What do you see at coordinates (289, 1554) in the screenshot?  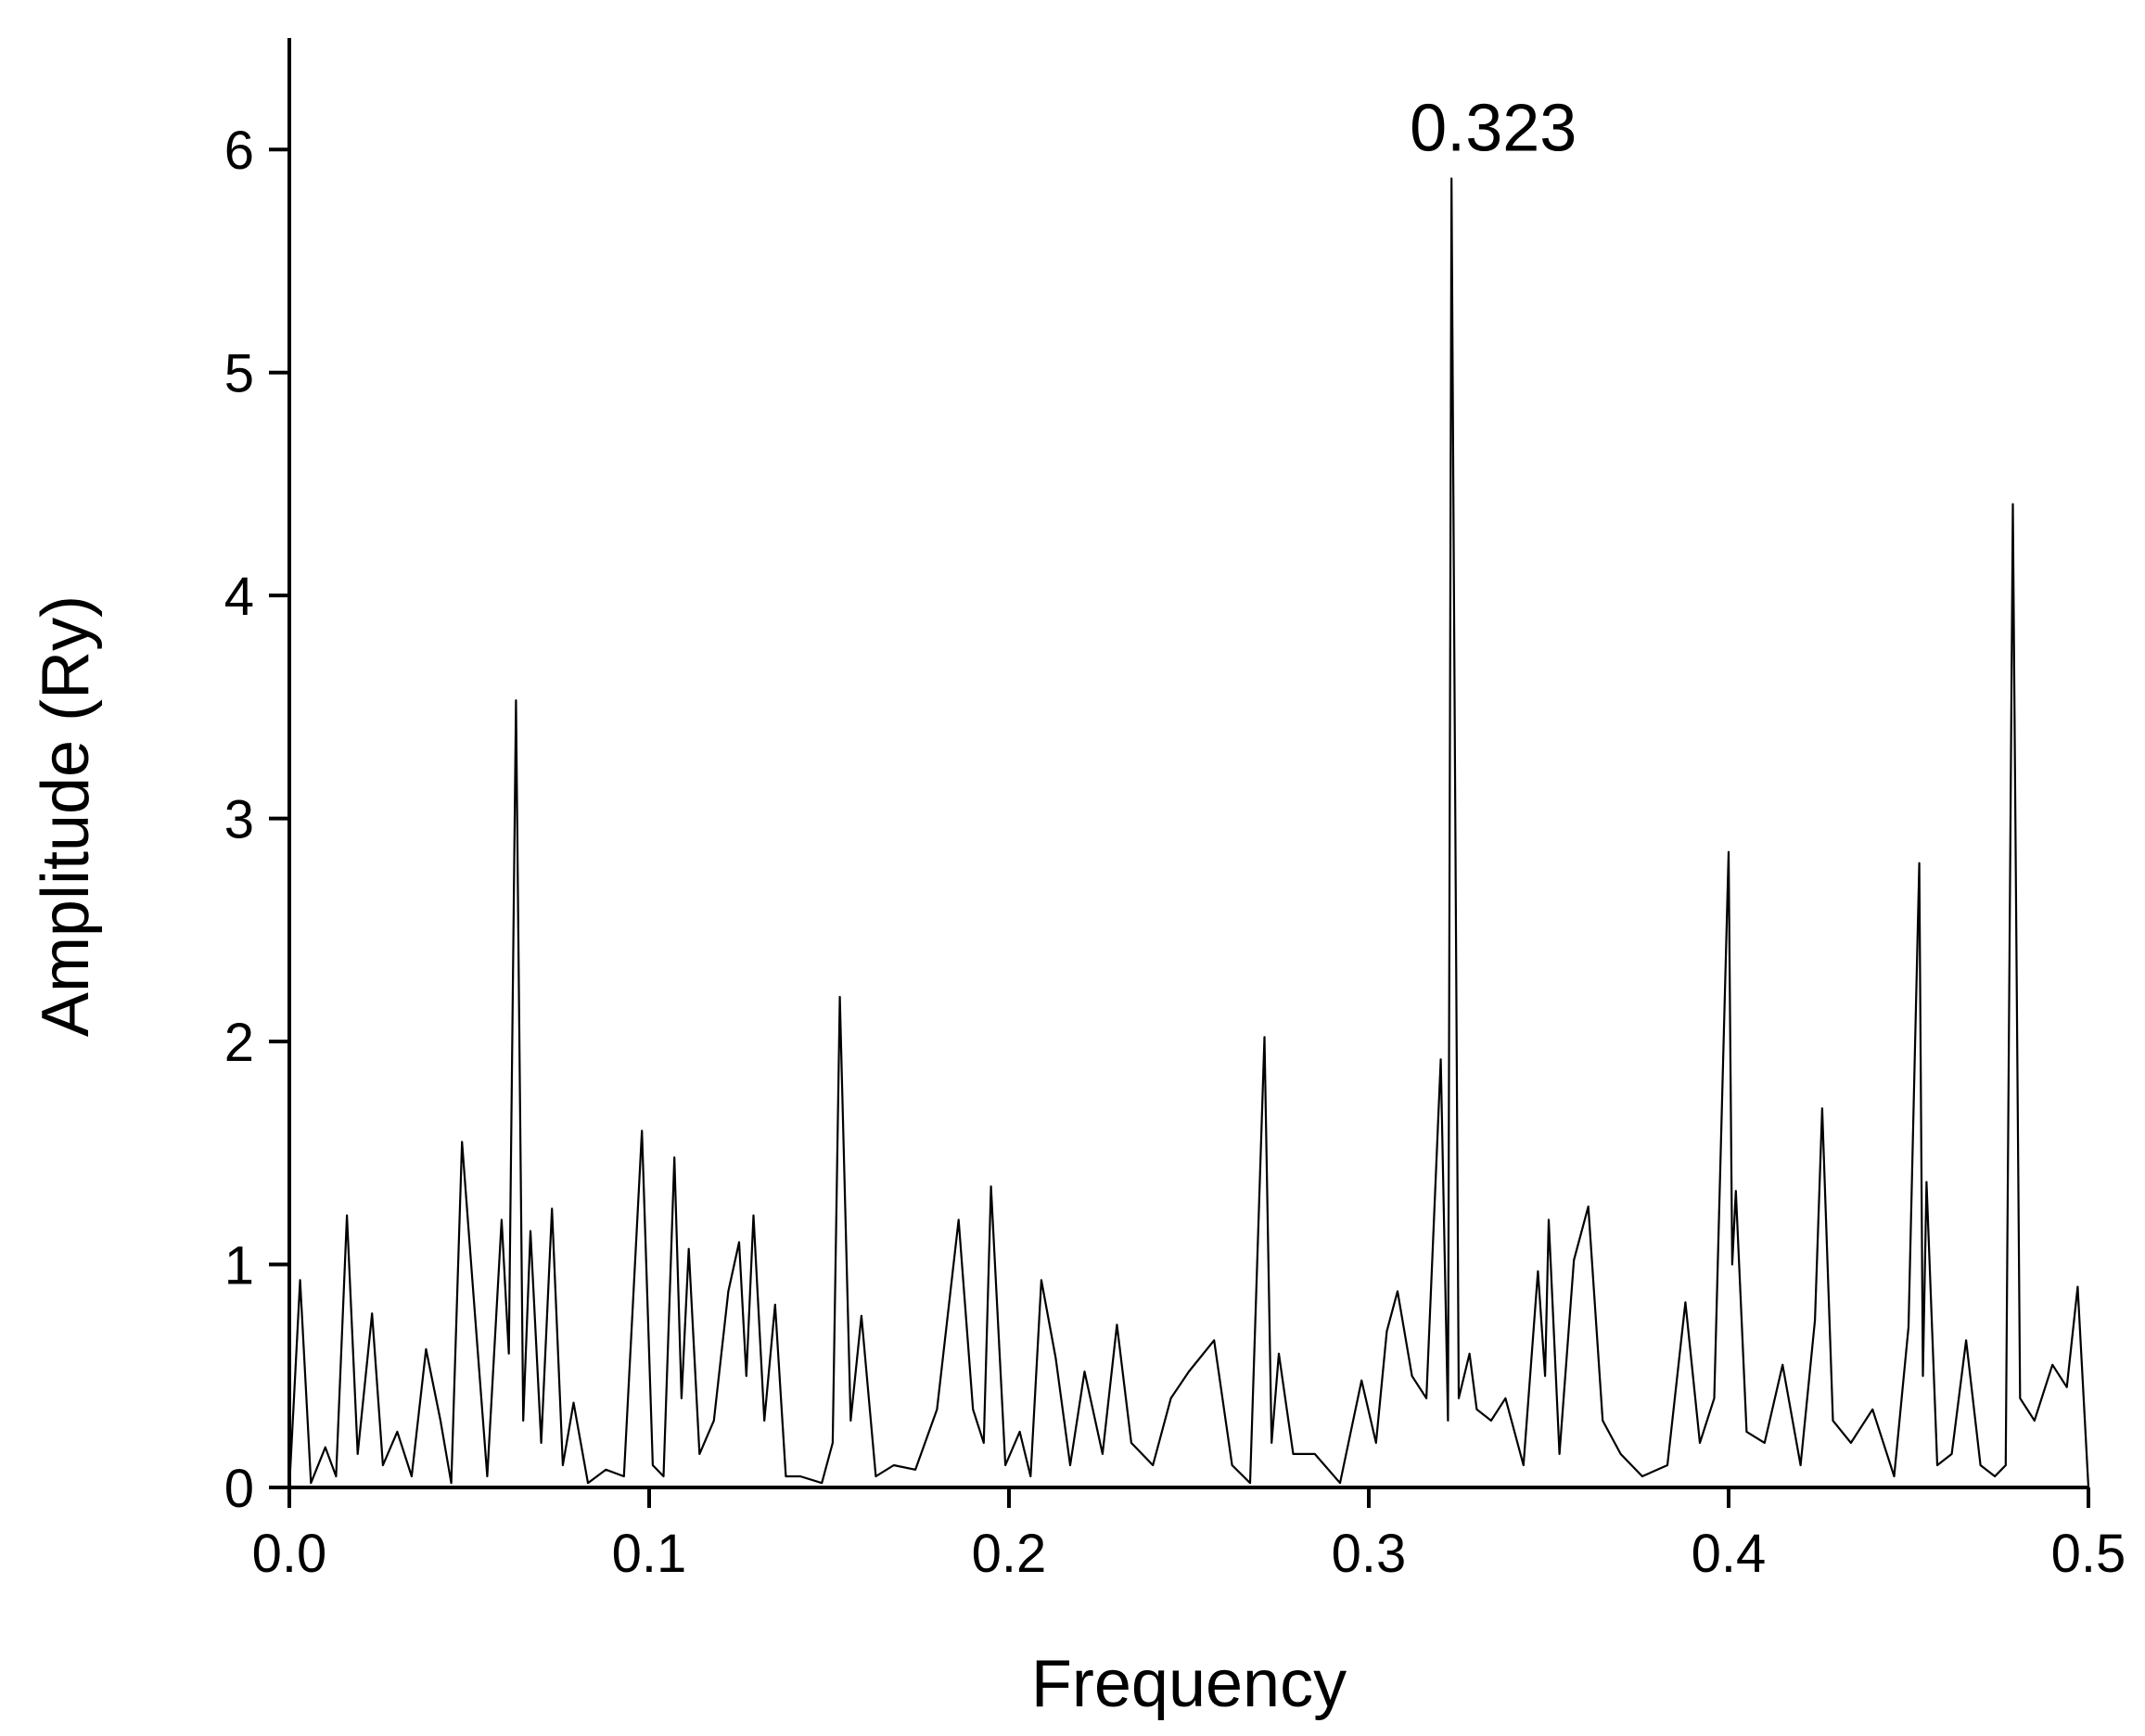 I see `x-tick-label: 0.0` at bounding box center [289, 1554].